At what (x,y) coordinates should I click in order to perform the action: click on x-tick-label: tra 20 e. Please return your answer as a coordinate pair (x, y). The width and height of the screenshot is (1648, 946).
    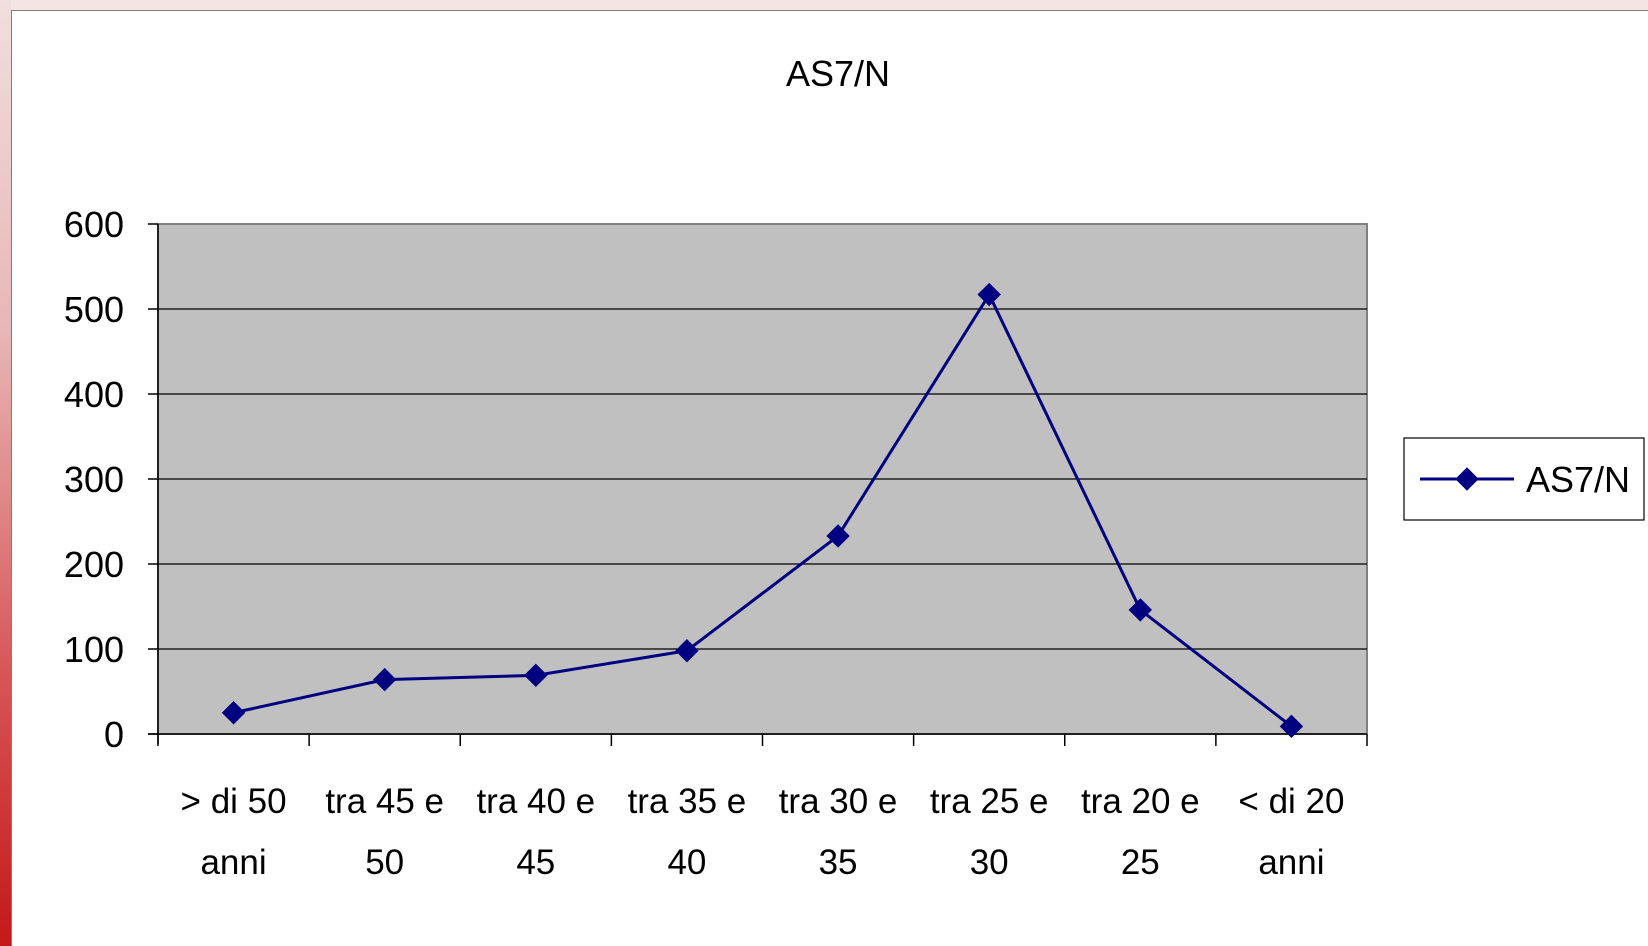
    Looking at the image, I should click on (1140, 801).